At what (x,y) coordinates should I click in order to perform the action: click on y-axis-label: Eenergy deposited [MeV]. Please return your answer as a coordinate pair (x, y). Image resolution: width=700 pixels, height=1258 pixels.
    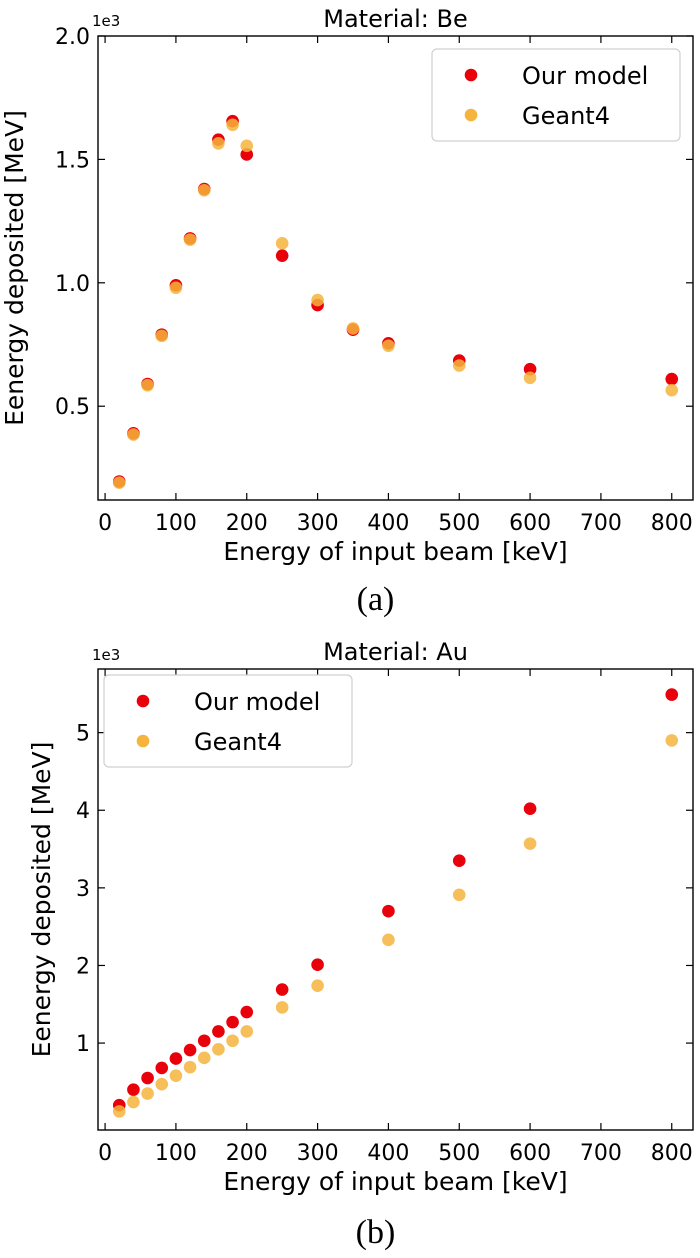
    Looking at the image, I should click on (41, 900).